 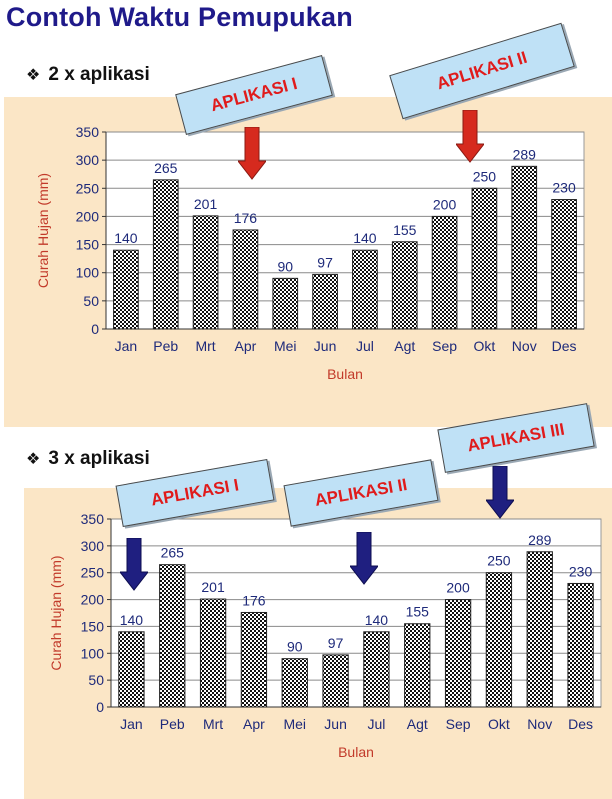 What do you see at coordinates (445, 204) in the screenshot?
I see `data-label: 200` at bounding box center [445, 204].